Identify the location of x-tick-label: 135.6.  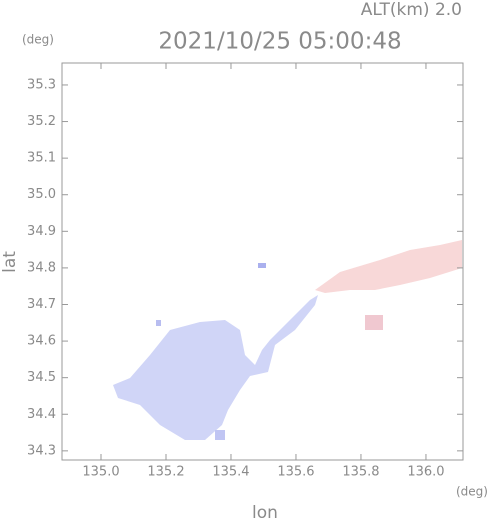
(295, 472).